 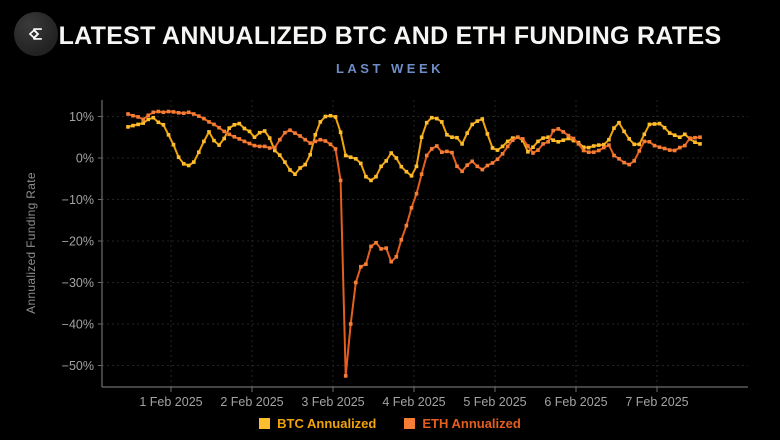 What do you see at coordinates (656, 402) in the screenshot?
I see `x-tick-label: 7 Feb 2025` at bounding box center [656, 402].